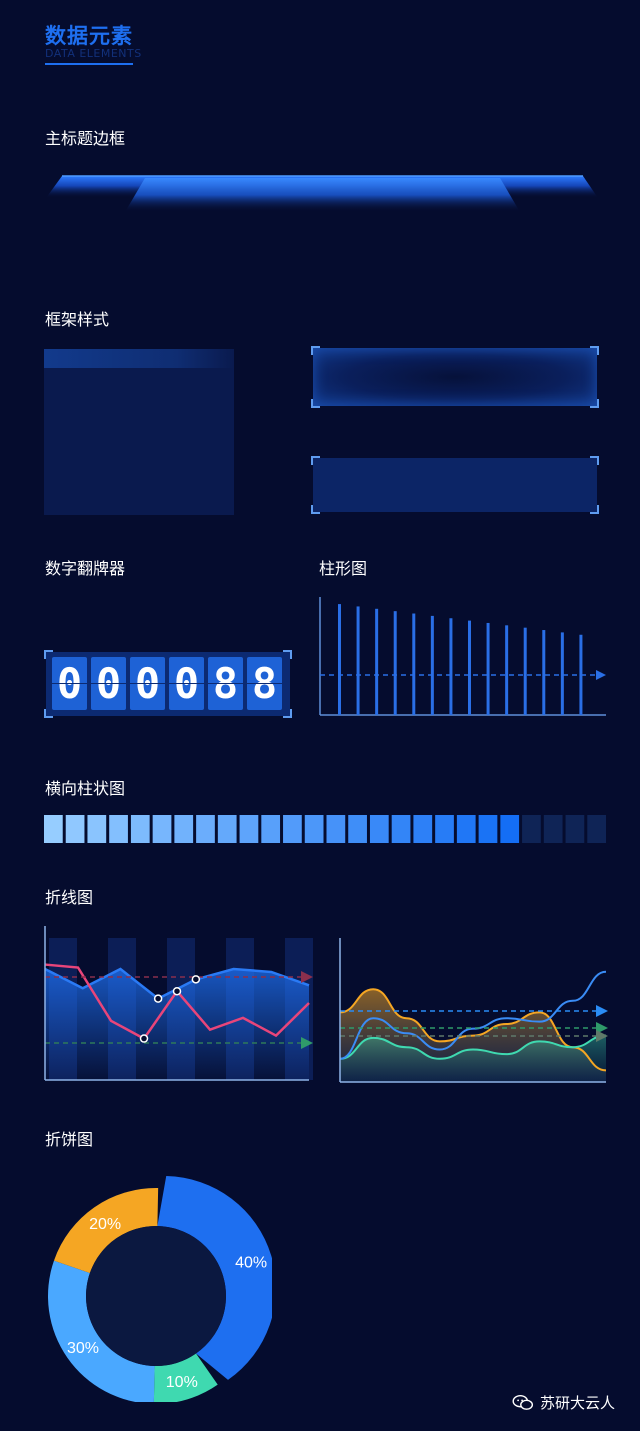  I want to click on frame-panel-header, so click(139, 358).